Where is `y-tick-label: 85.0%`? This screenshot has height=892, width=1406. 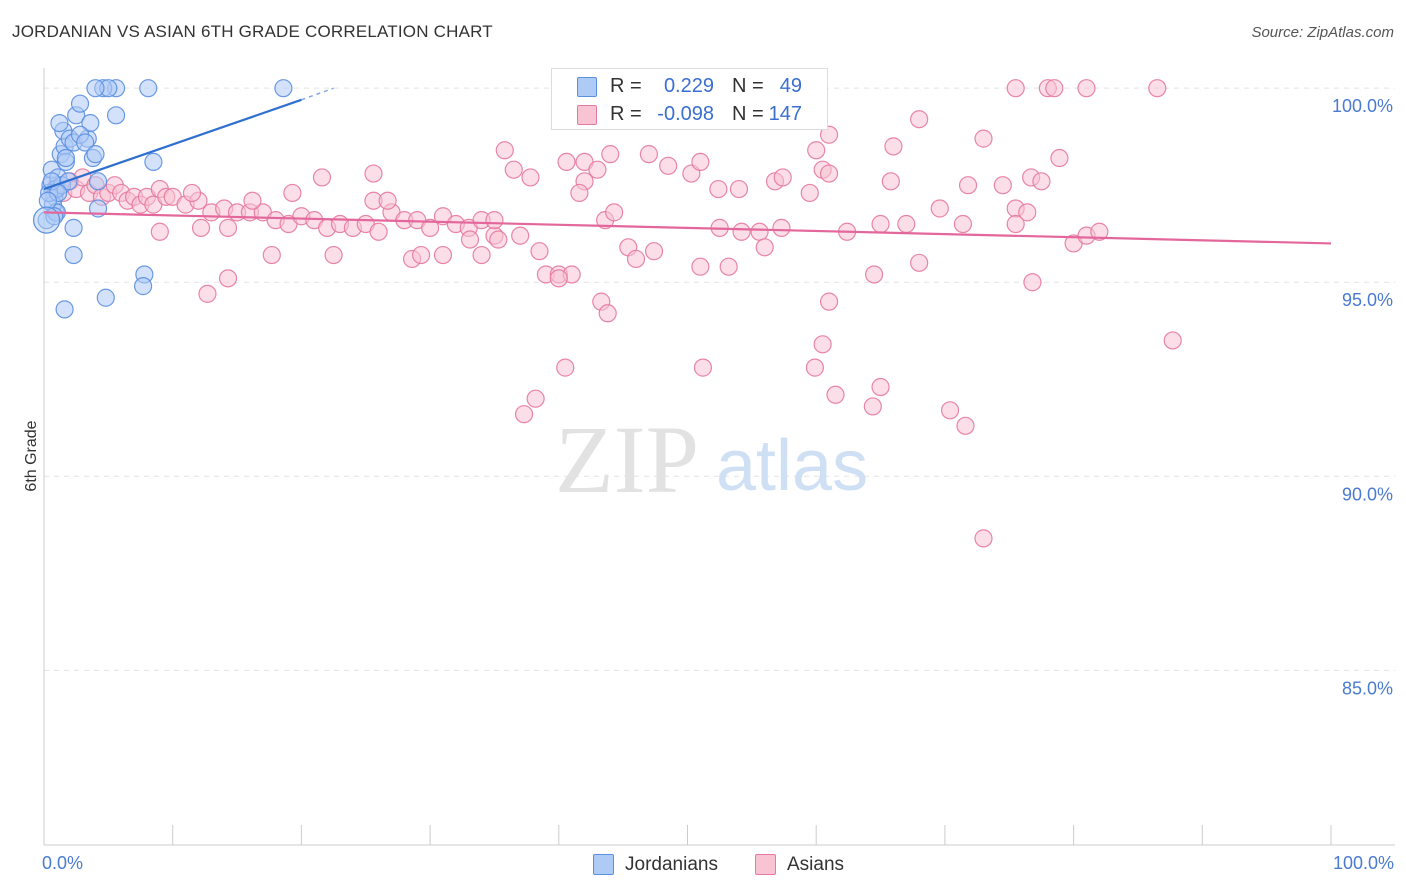
y-tick-label: 85.0% is located at coordinates (1367, 688).